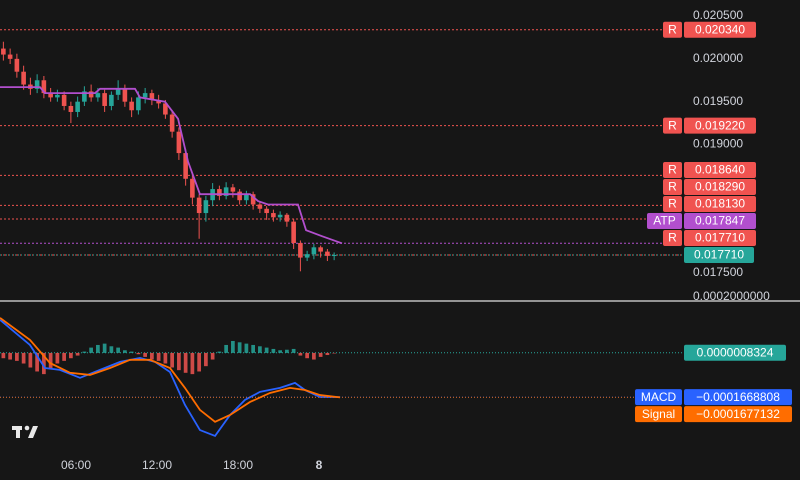 Image resolution: width=800 pixels, height=480 pixels. I want to click on price-label: 0.017847, so click(720, 221).